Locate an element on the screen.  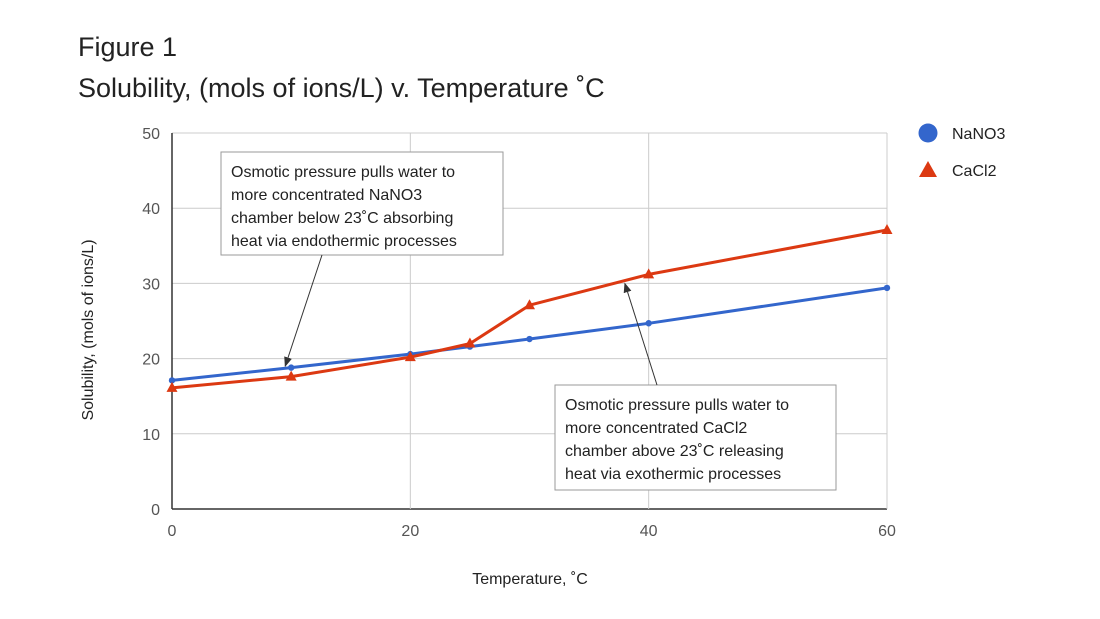
annotation-text-line: more concentrated CaCl2 is located at coordinates (656, 428).